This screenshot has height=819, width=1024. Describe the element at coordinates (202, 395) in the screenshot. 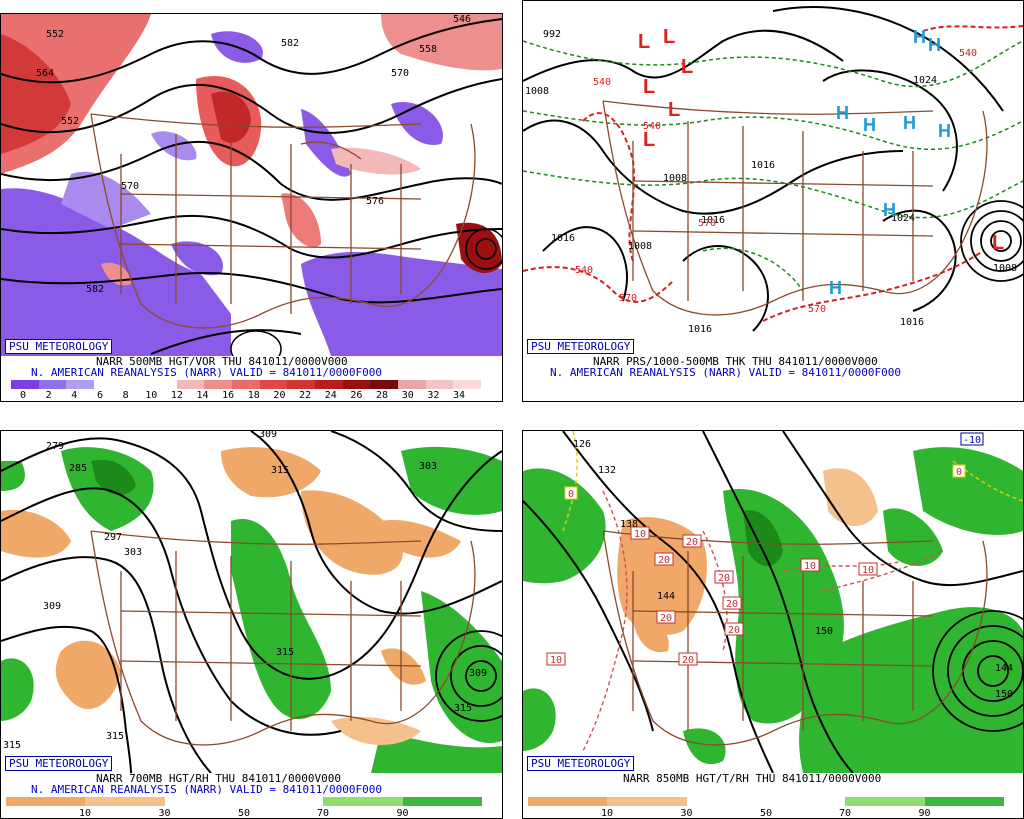

I see `colorbar-tick: 14` at that location.